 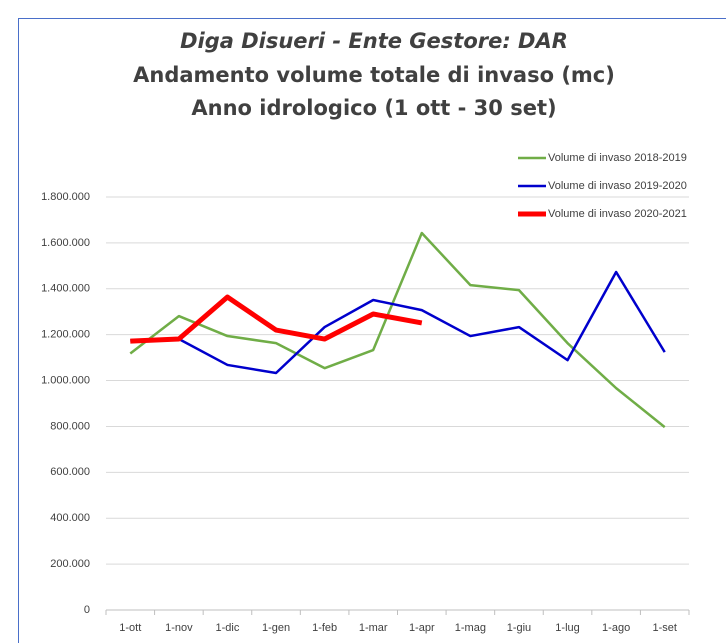 What do you see at coordinates (70, 518) in the screenshot?
I see `y-tick-label: 400.000` at bounding box center [70, 518].